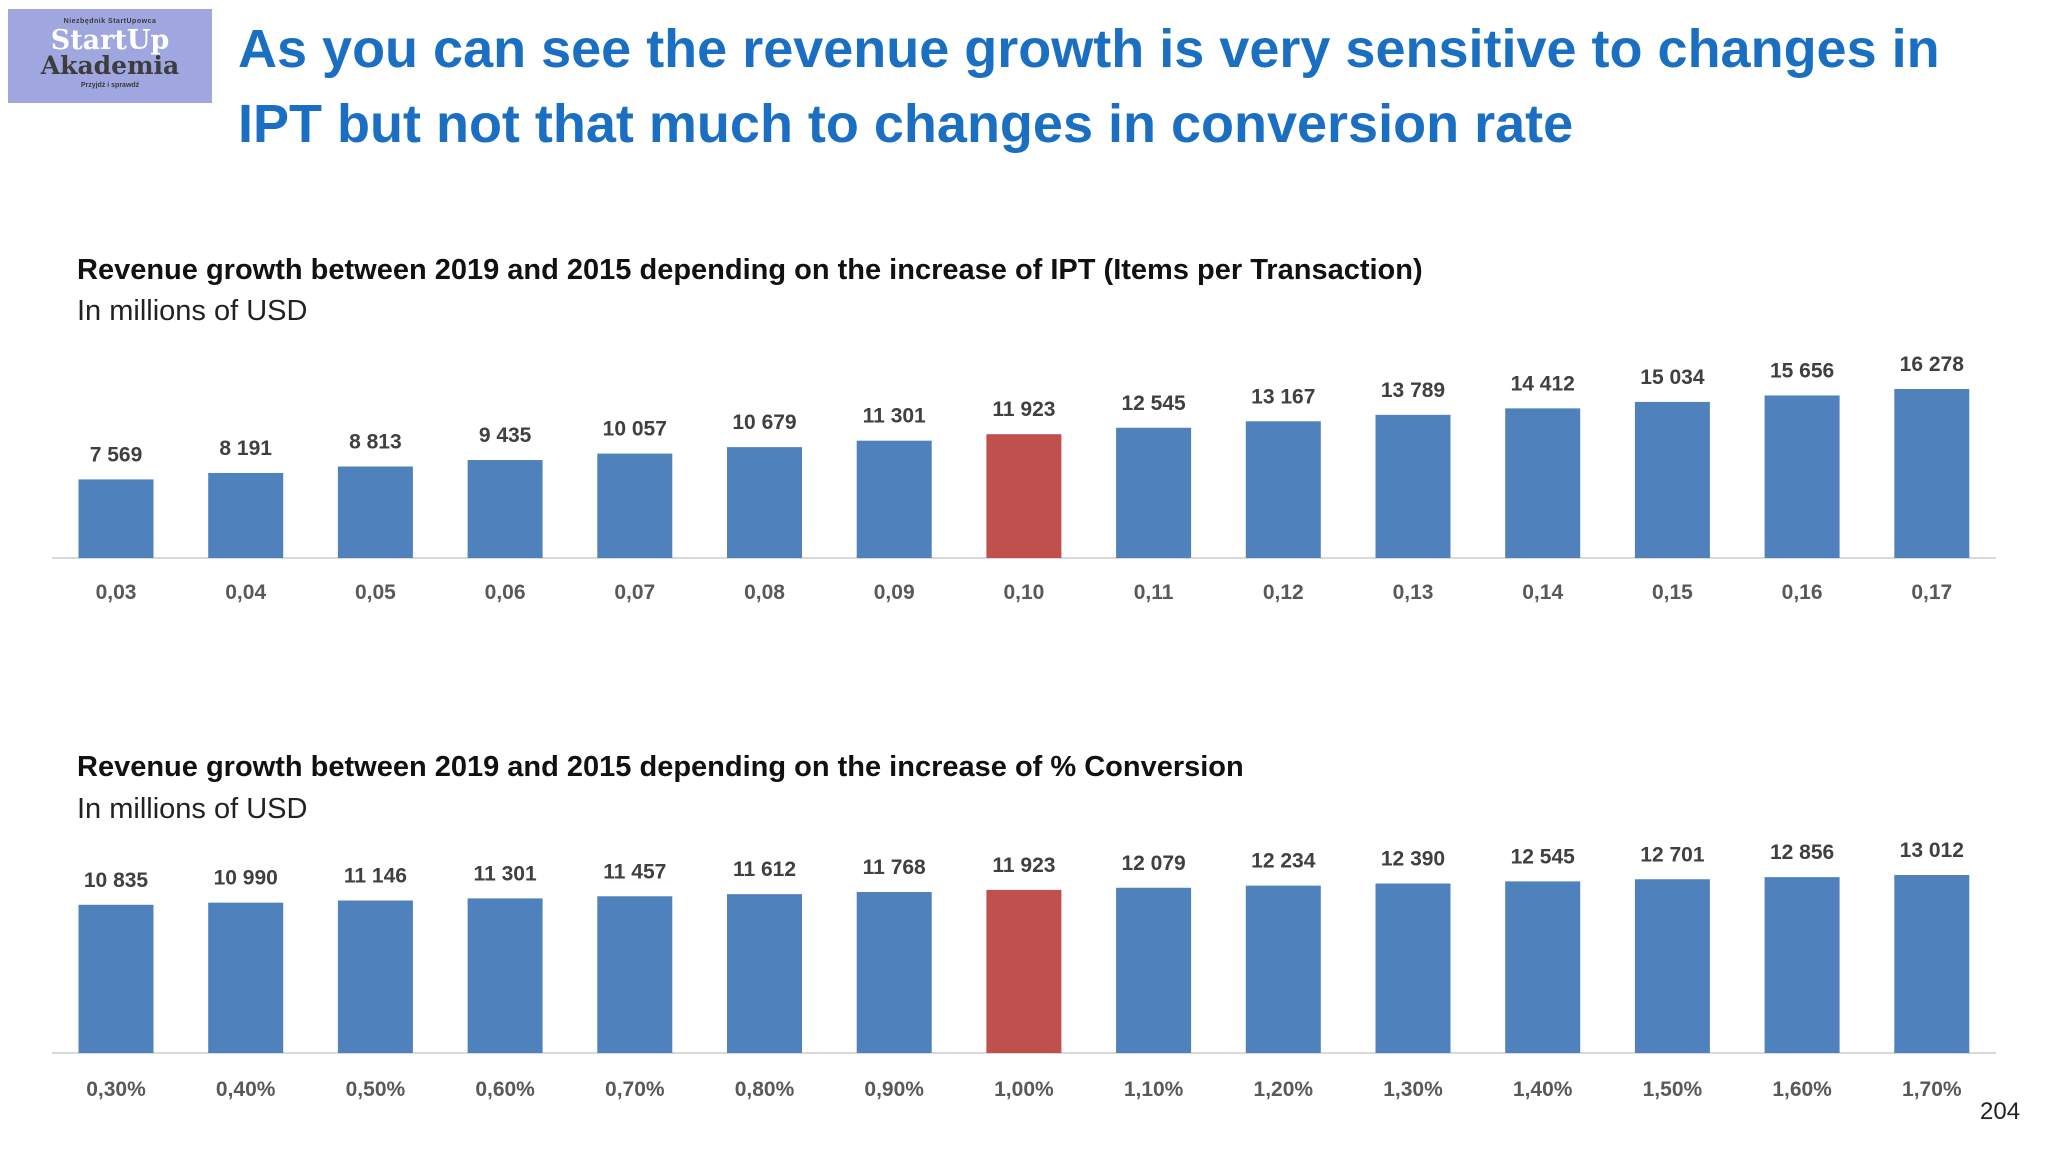 The image size is (2048, 1152). Describe the element at coordinates (110, 85) in the screenshot. I see `logo-bottom-text: Przyjdź i sprawdź` at that location.